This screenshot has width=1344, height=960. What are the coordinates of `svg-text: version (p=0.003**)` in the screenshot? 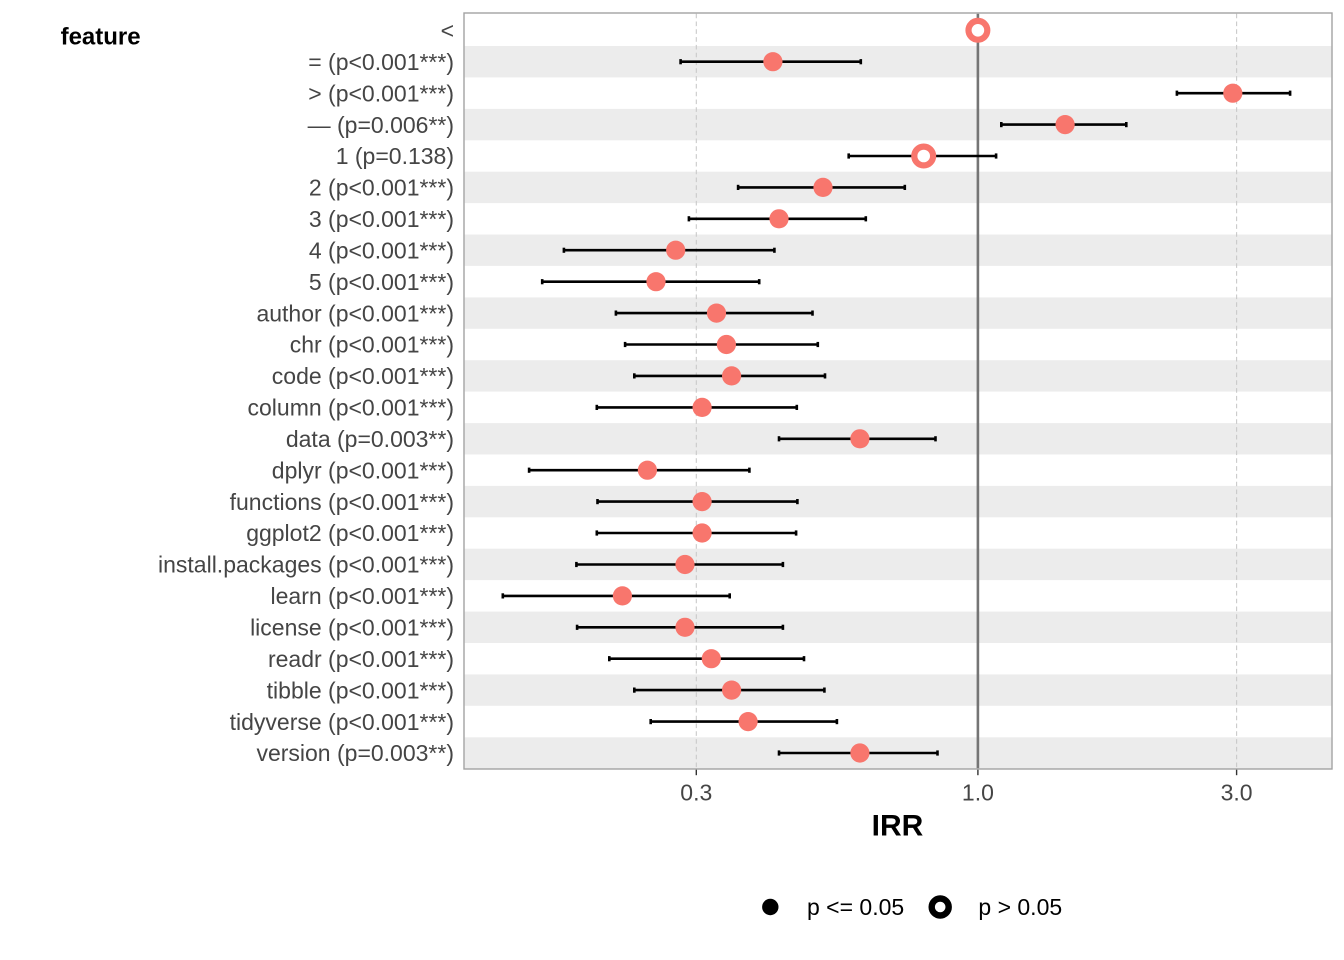 It's located at (355, 753).